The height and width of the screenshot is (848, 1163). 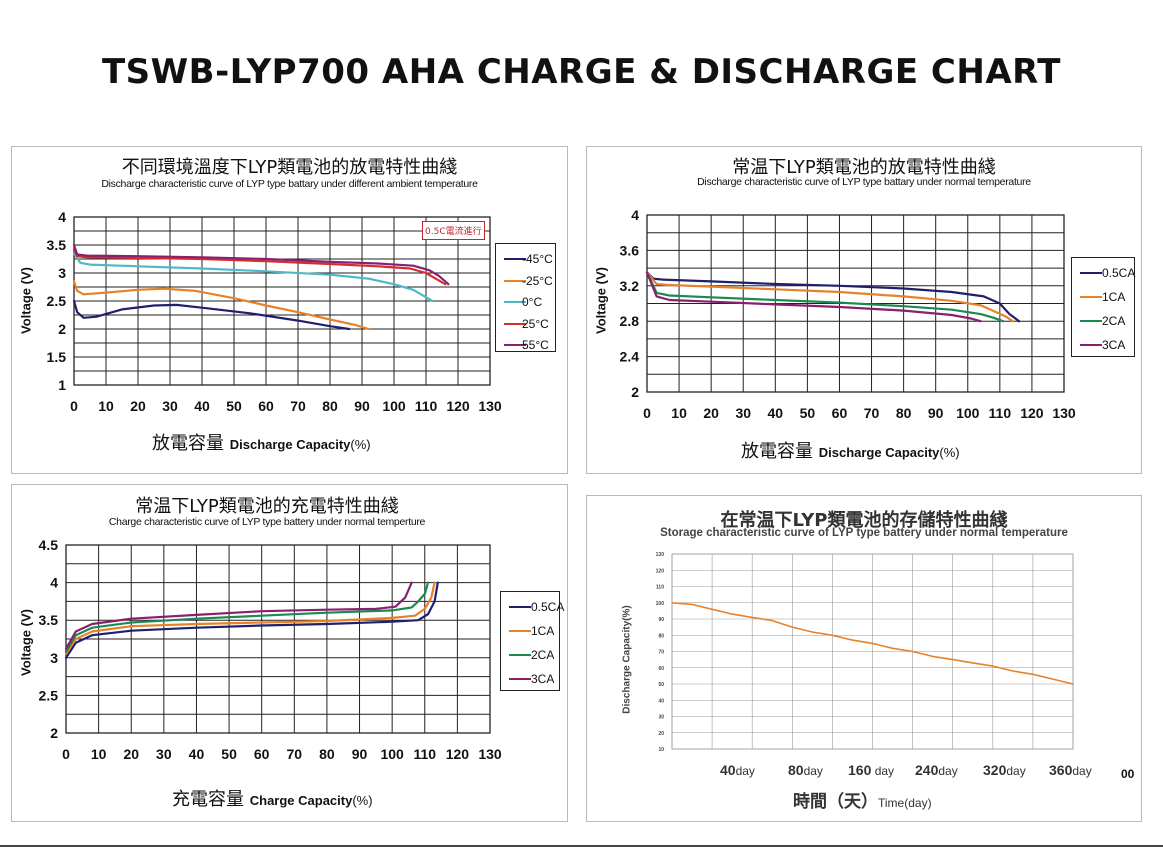 What do you see at coordinates (62, 385) in the screenshot?
I see `y-tick-label: 1` at bounding box center [62, 385].